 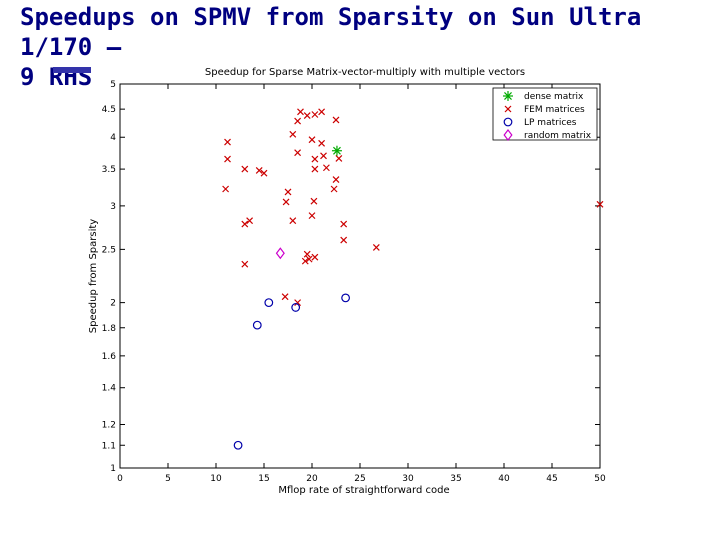 What do you see at coordinates (554, 97) in the screenshot?
I see `legend-label: dense matrix` at bounding box center [554, 97].